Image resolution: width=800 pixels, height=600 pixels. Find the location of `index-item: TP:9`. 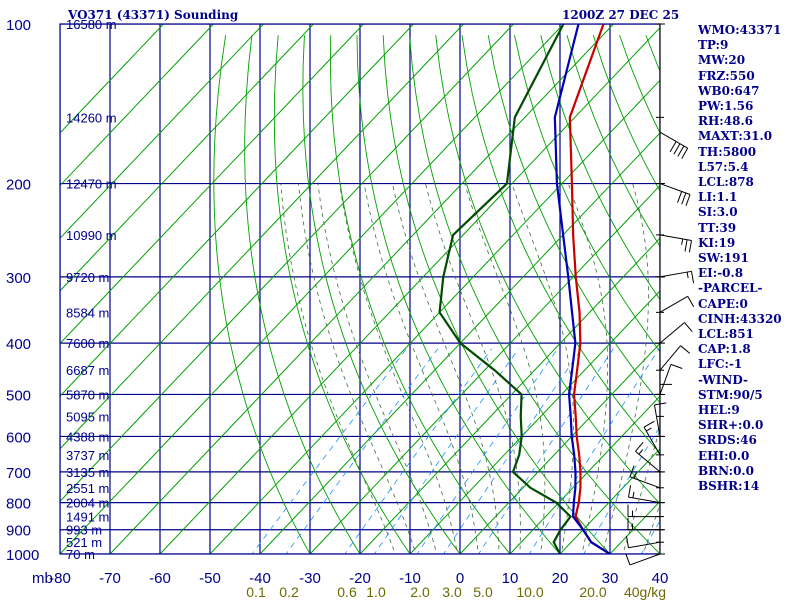

index-item: TP:9 is located at coordinates (713, 45).